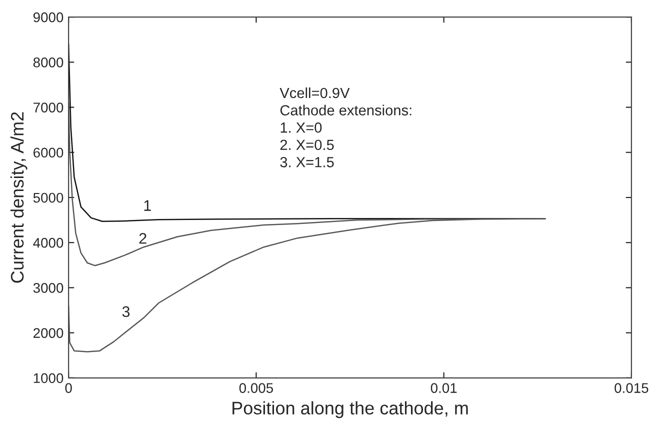 Image resolution: width=653 pixels, height=427 pixels. What do you see at coordinates (48, 288) in the screenshot?
I see `y-tick-label: 3000` at bounding box center [48, 288].